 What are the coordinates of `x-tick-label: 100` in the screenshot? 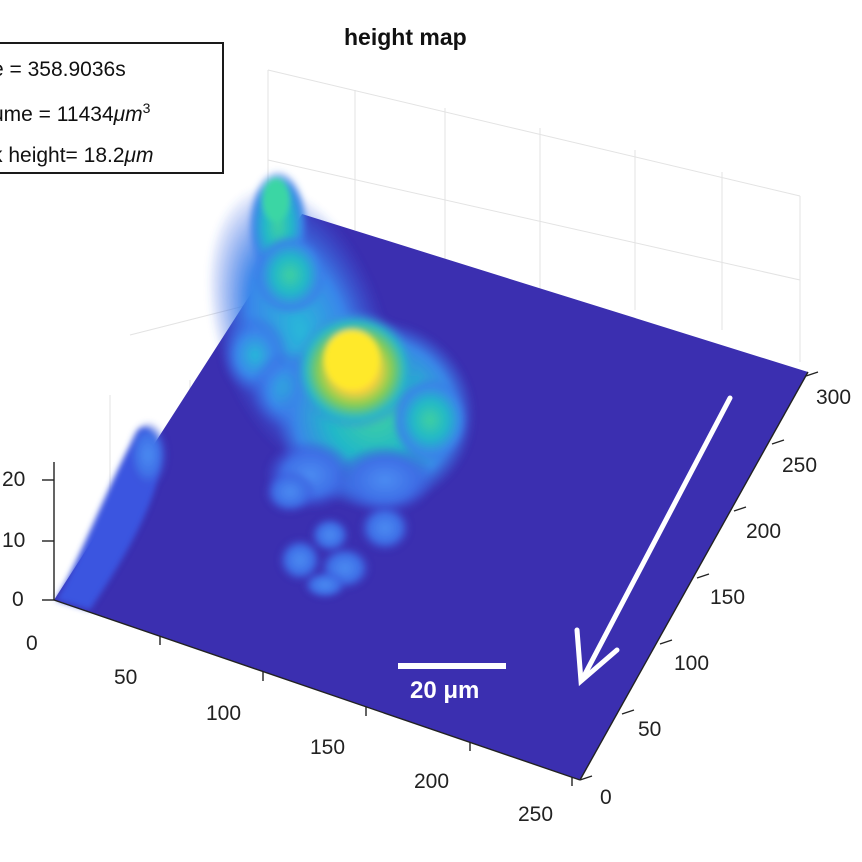 It's located at (224, 713).